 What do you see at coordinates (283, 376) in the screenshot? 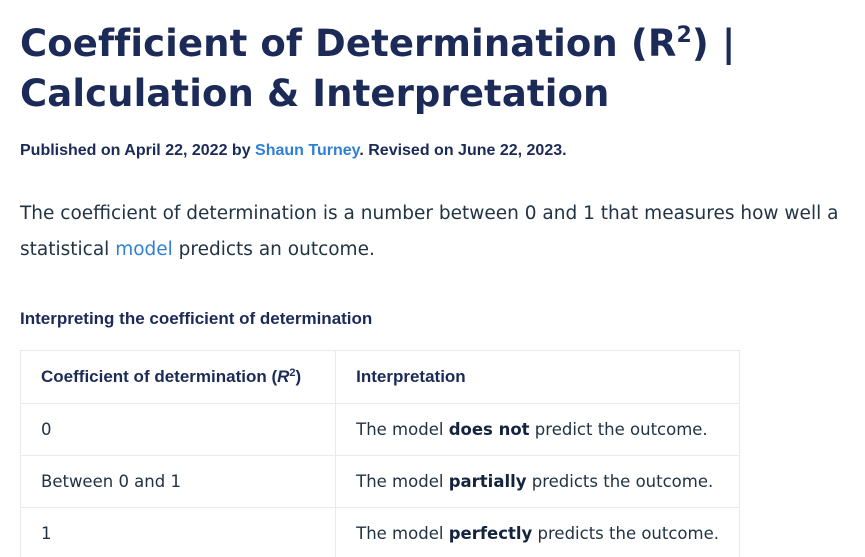
I see `header-r-symbol: R` at bounding box center [283, 376].